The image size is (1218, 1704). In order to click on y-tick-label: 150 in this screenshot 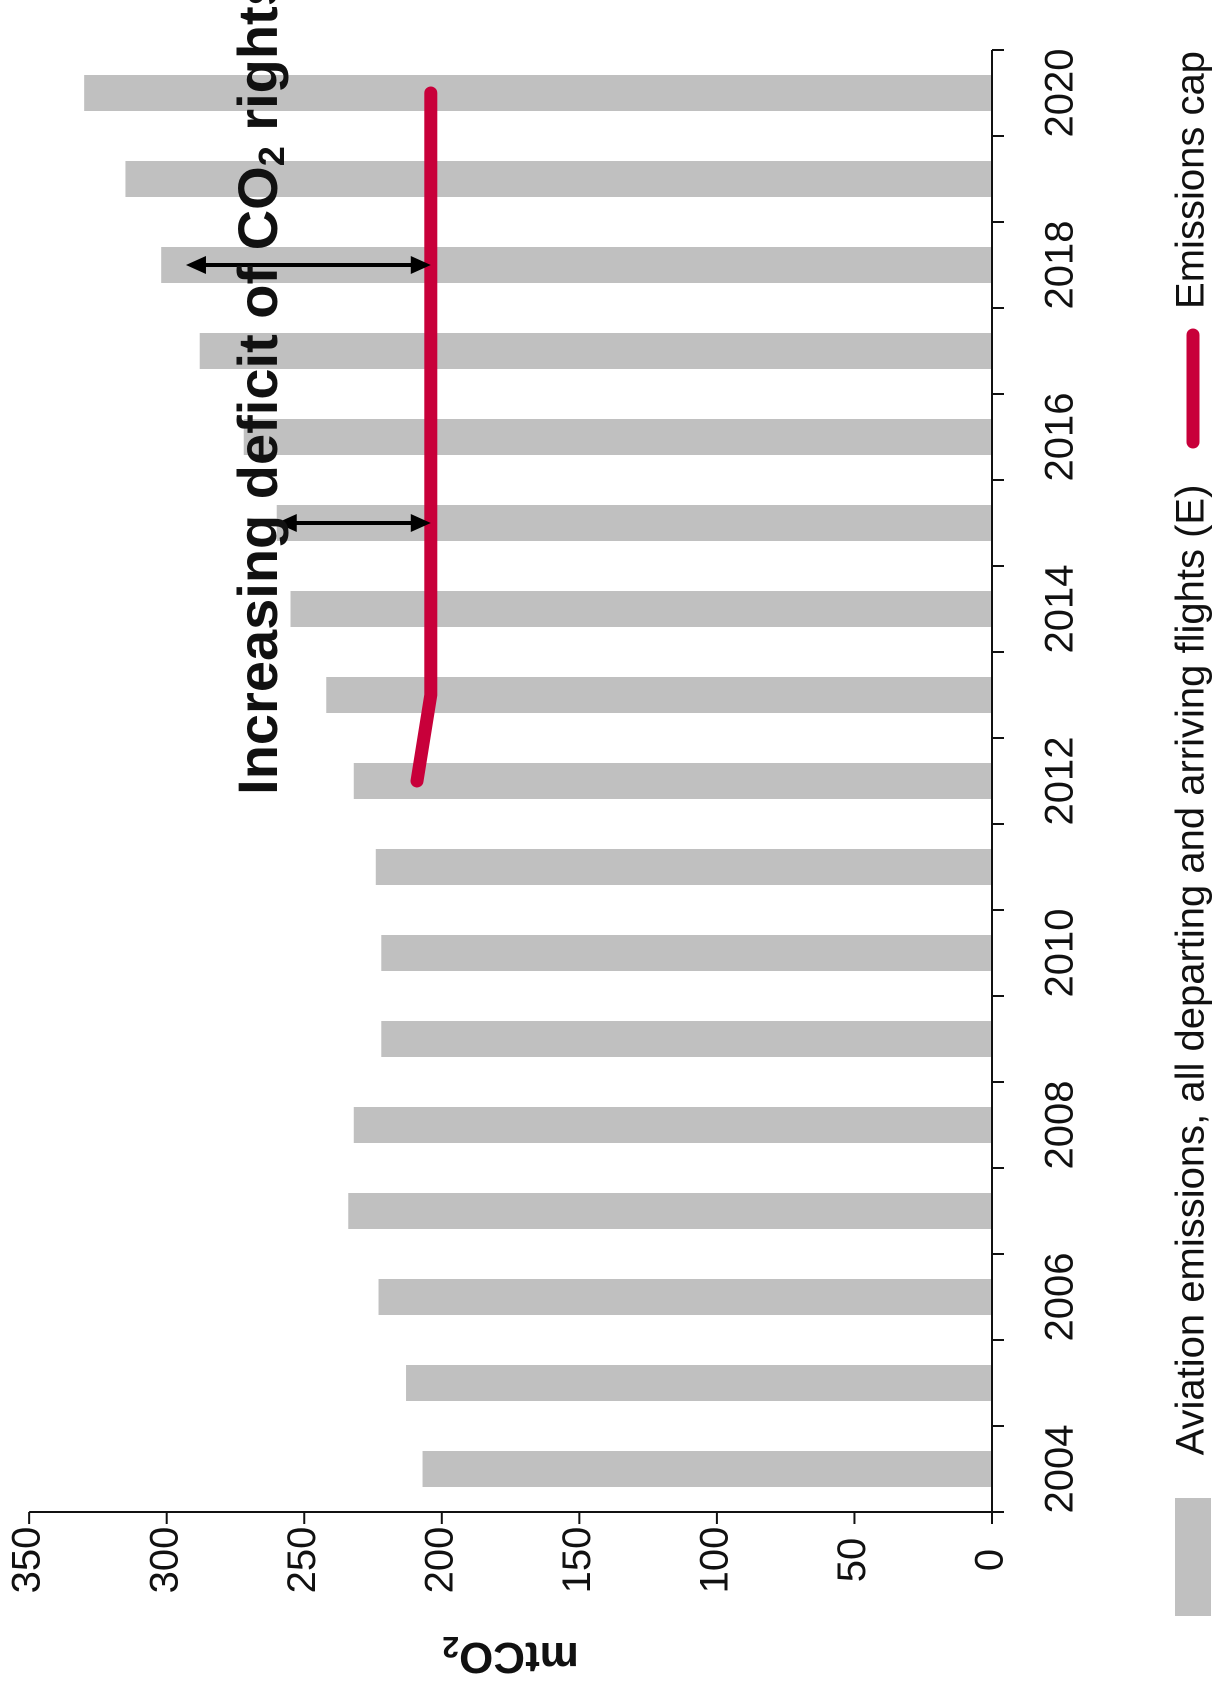, I will do `click(577, 1560)`.